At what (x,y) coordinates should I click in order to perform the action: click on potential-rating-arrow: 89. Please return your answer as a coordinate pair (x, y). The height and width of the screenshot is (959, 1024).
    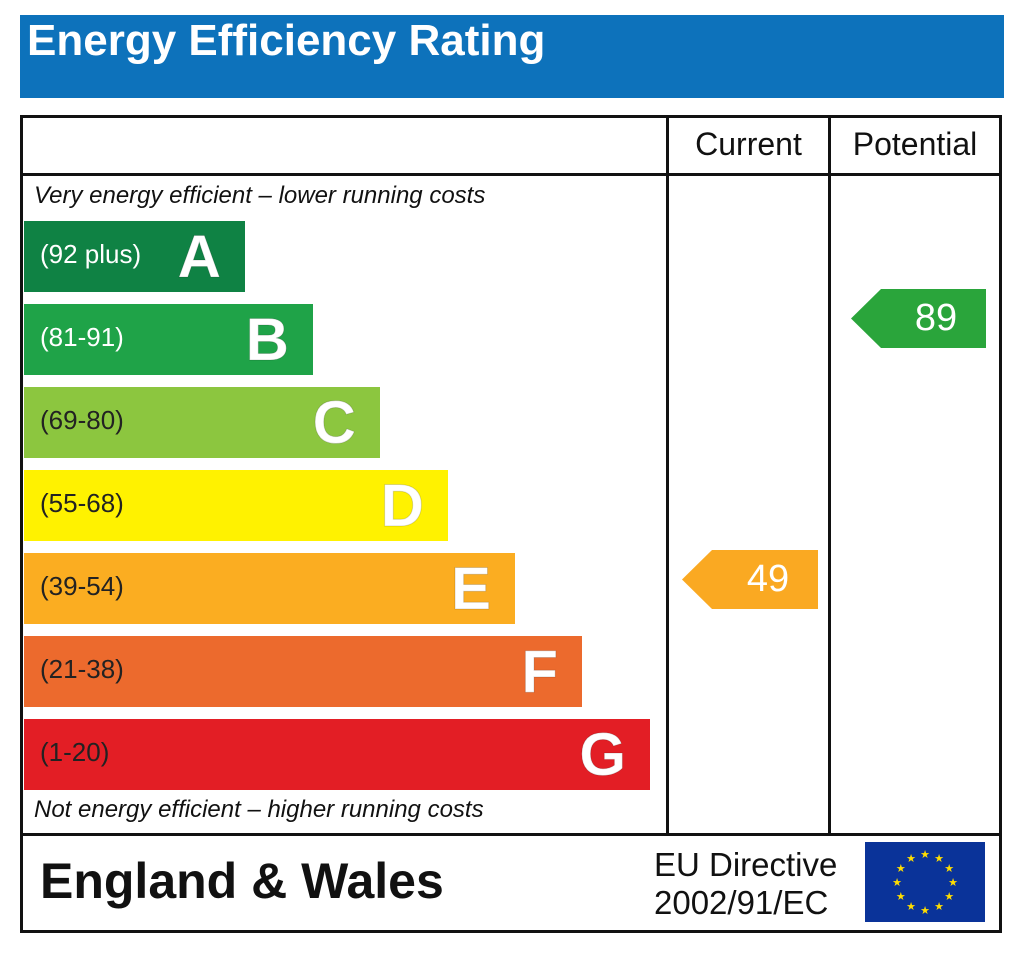
    Looking at the image, I should click on (918, 318).